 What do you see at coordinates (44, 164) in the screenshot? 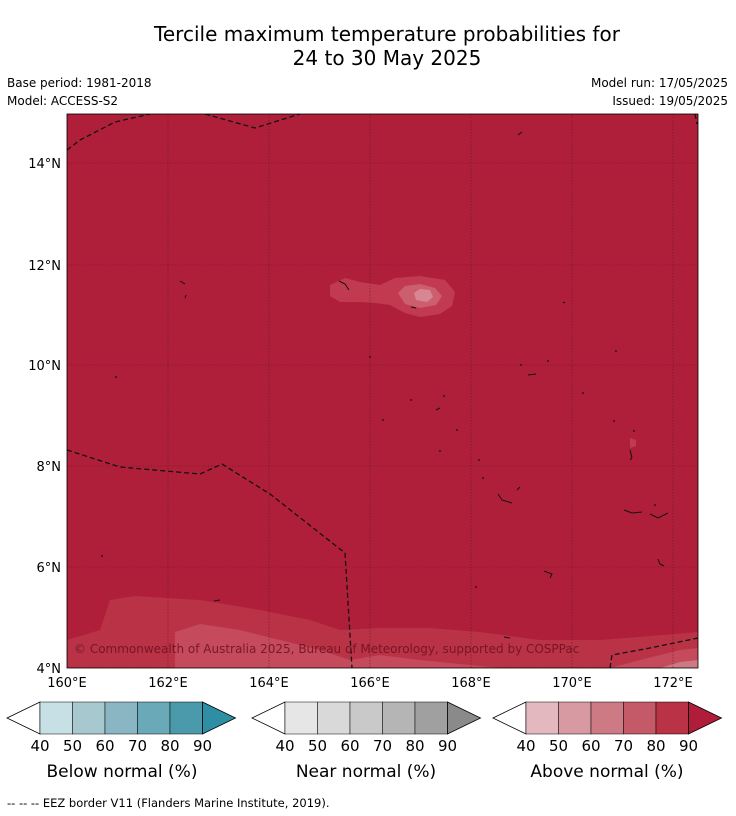
I see `lat-label: 14°N` at bounding box center [44, 164].